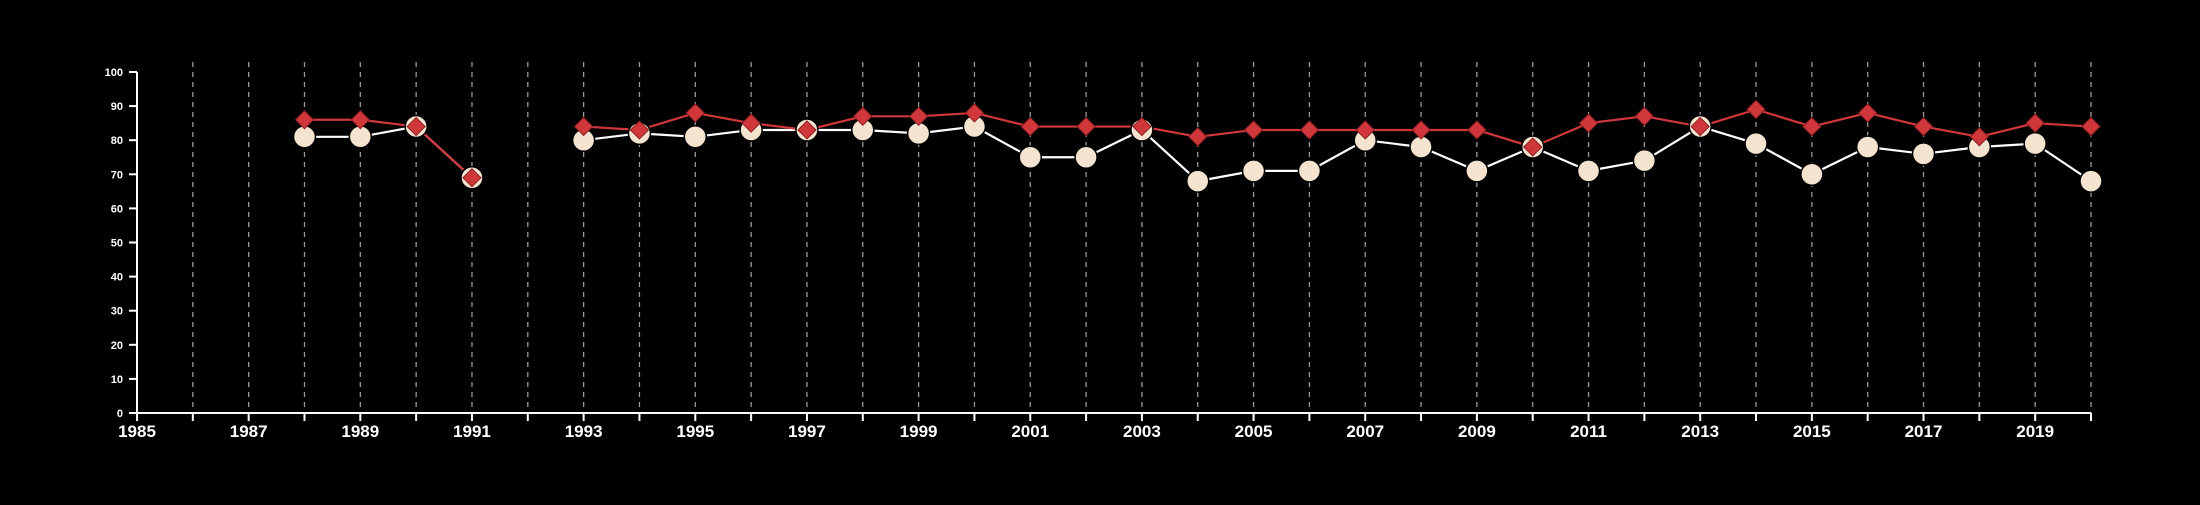 This screenshot has width=2200, height=505. What do you see at coordinates (807, 431) in the screenshot?
I see `x-tick-label: 1997` at bounding box center [807, 431].